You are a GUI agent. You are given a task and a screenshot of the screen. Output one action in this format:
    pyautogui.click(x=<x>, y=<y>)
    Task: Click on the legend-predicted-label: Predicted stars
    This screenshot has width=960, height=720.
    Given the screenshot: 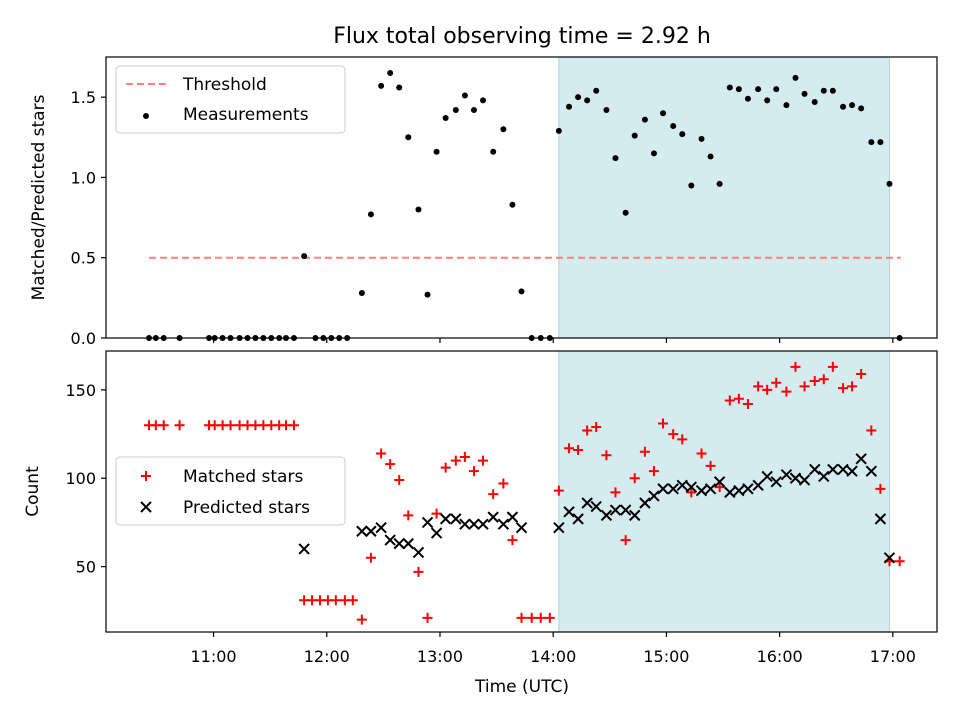 What is the action you would take?
    pyautogui.click(x=246, y=508)
    